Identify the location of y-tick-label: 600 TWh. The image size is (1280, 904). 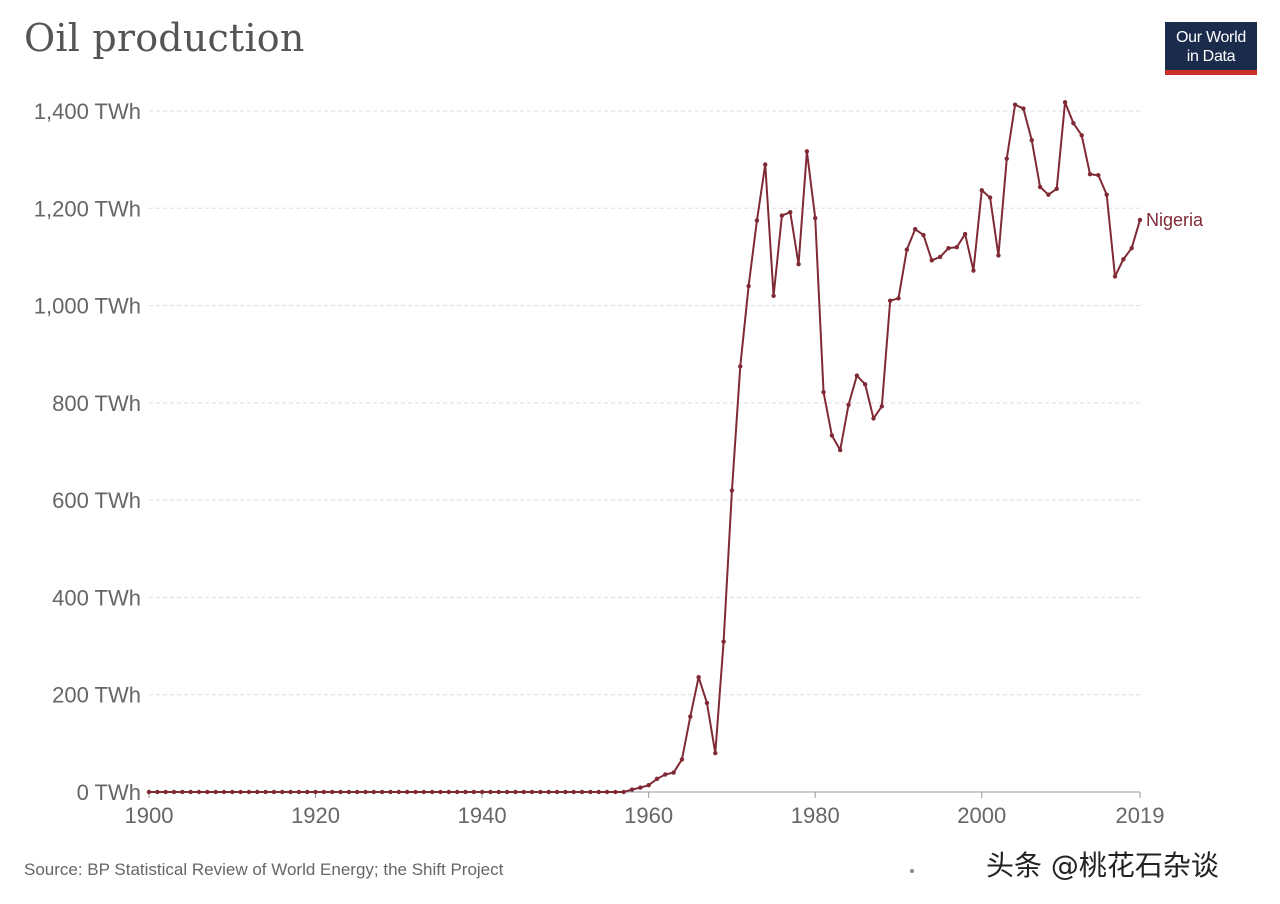
(96, 500).